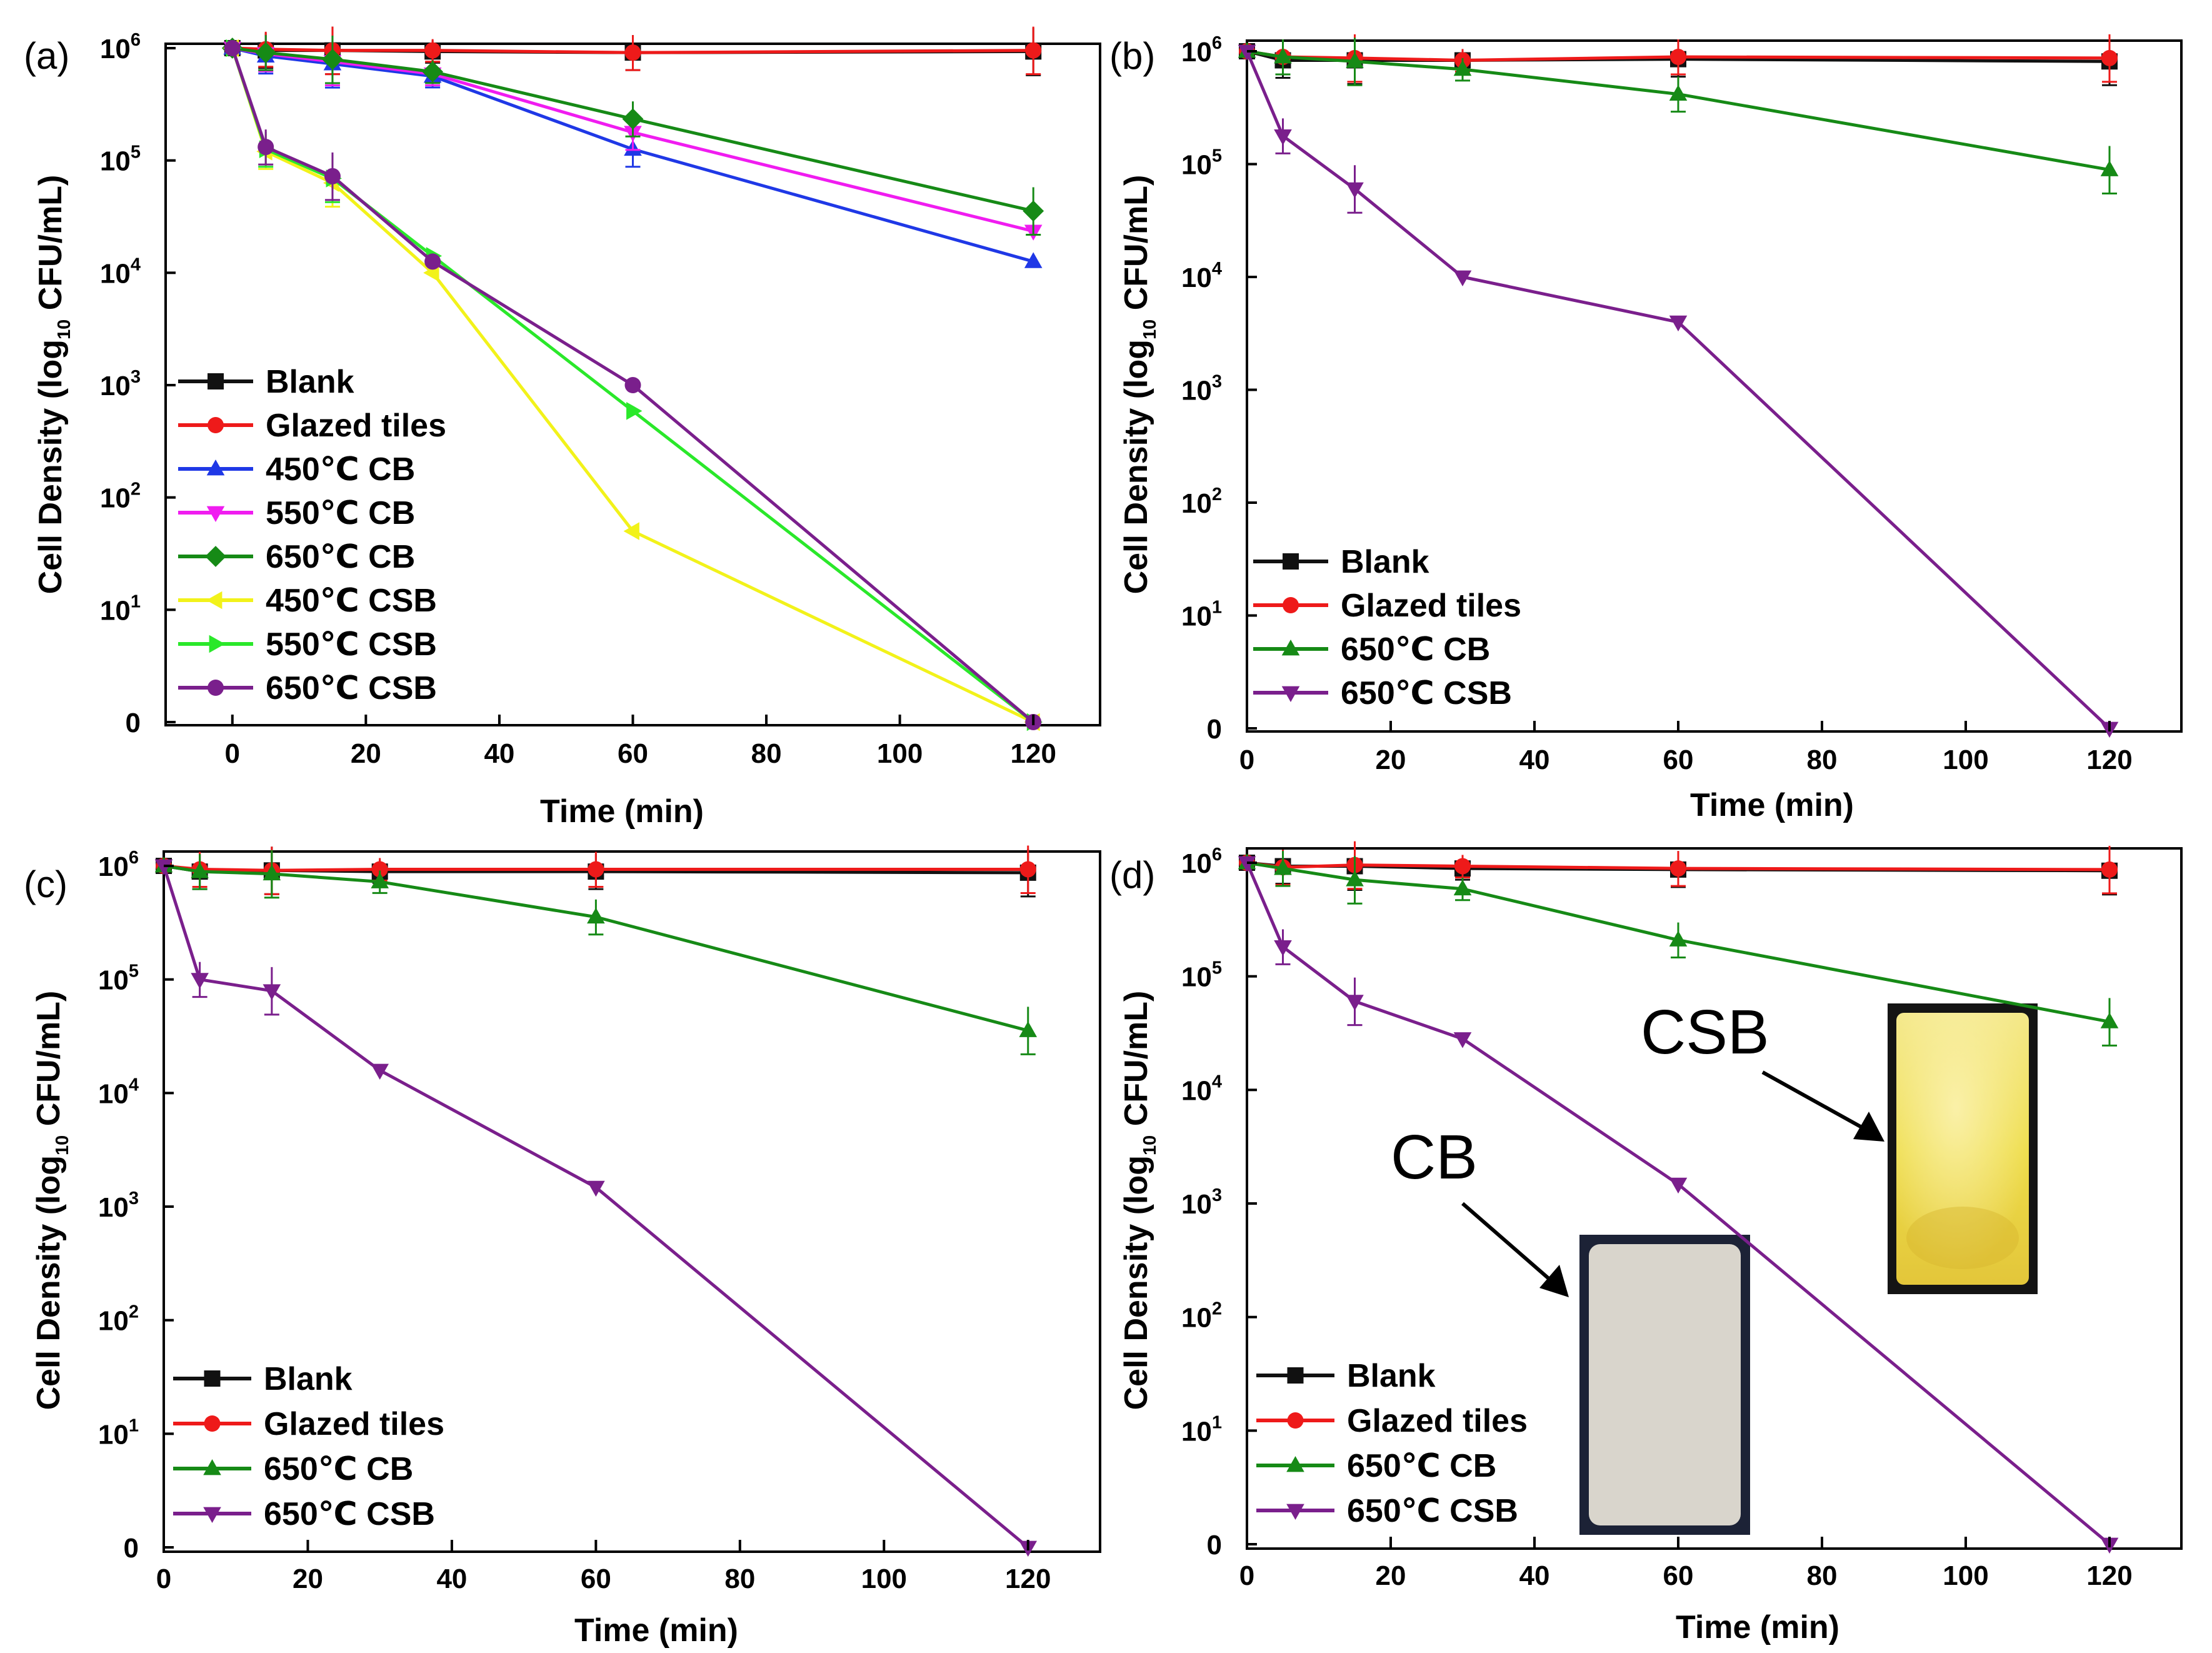  I want to click on x-tick-label: 40, so click(451, 1579).